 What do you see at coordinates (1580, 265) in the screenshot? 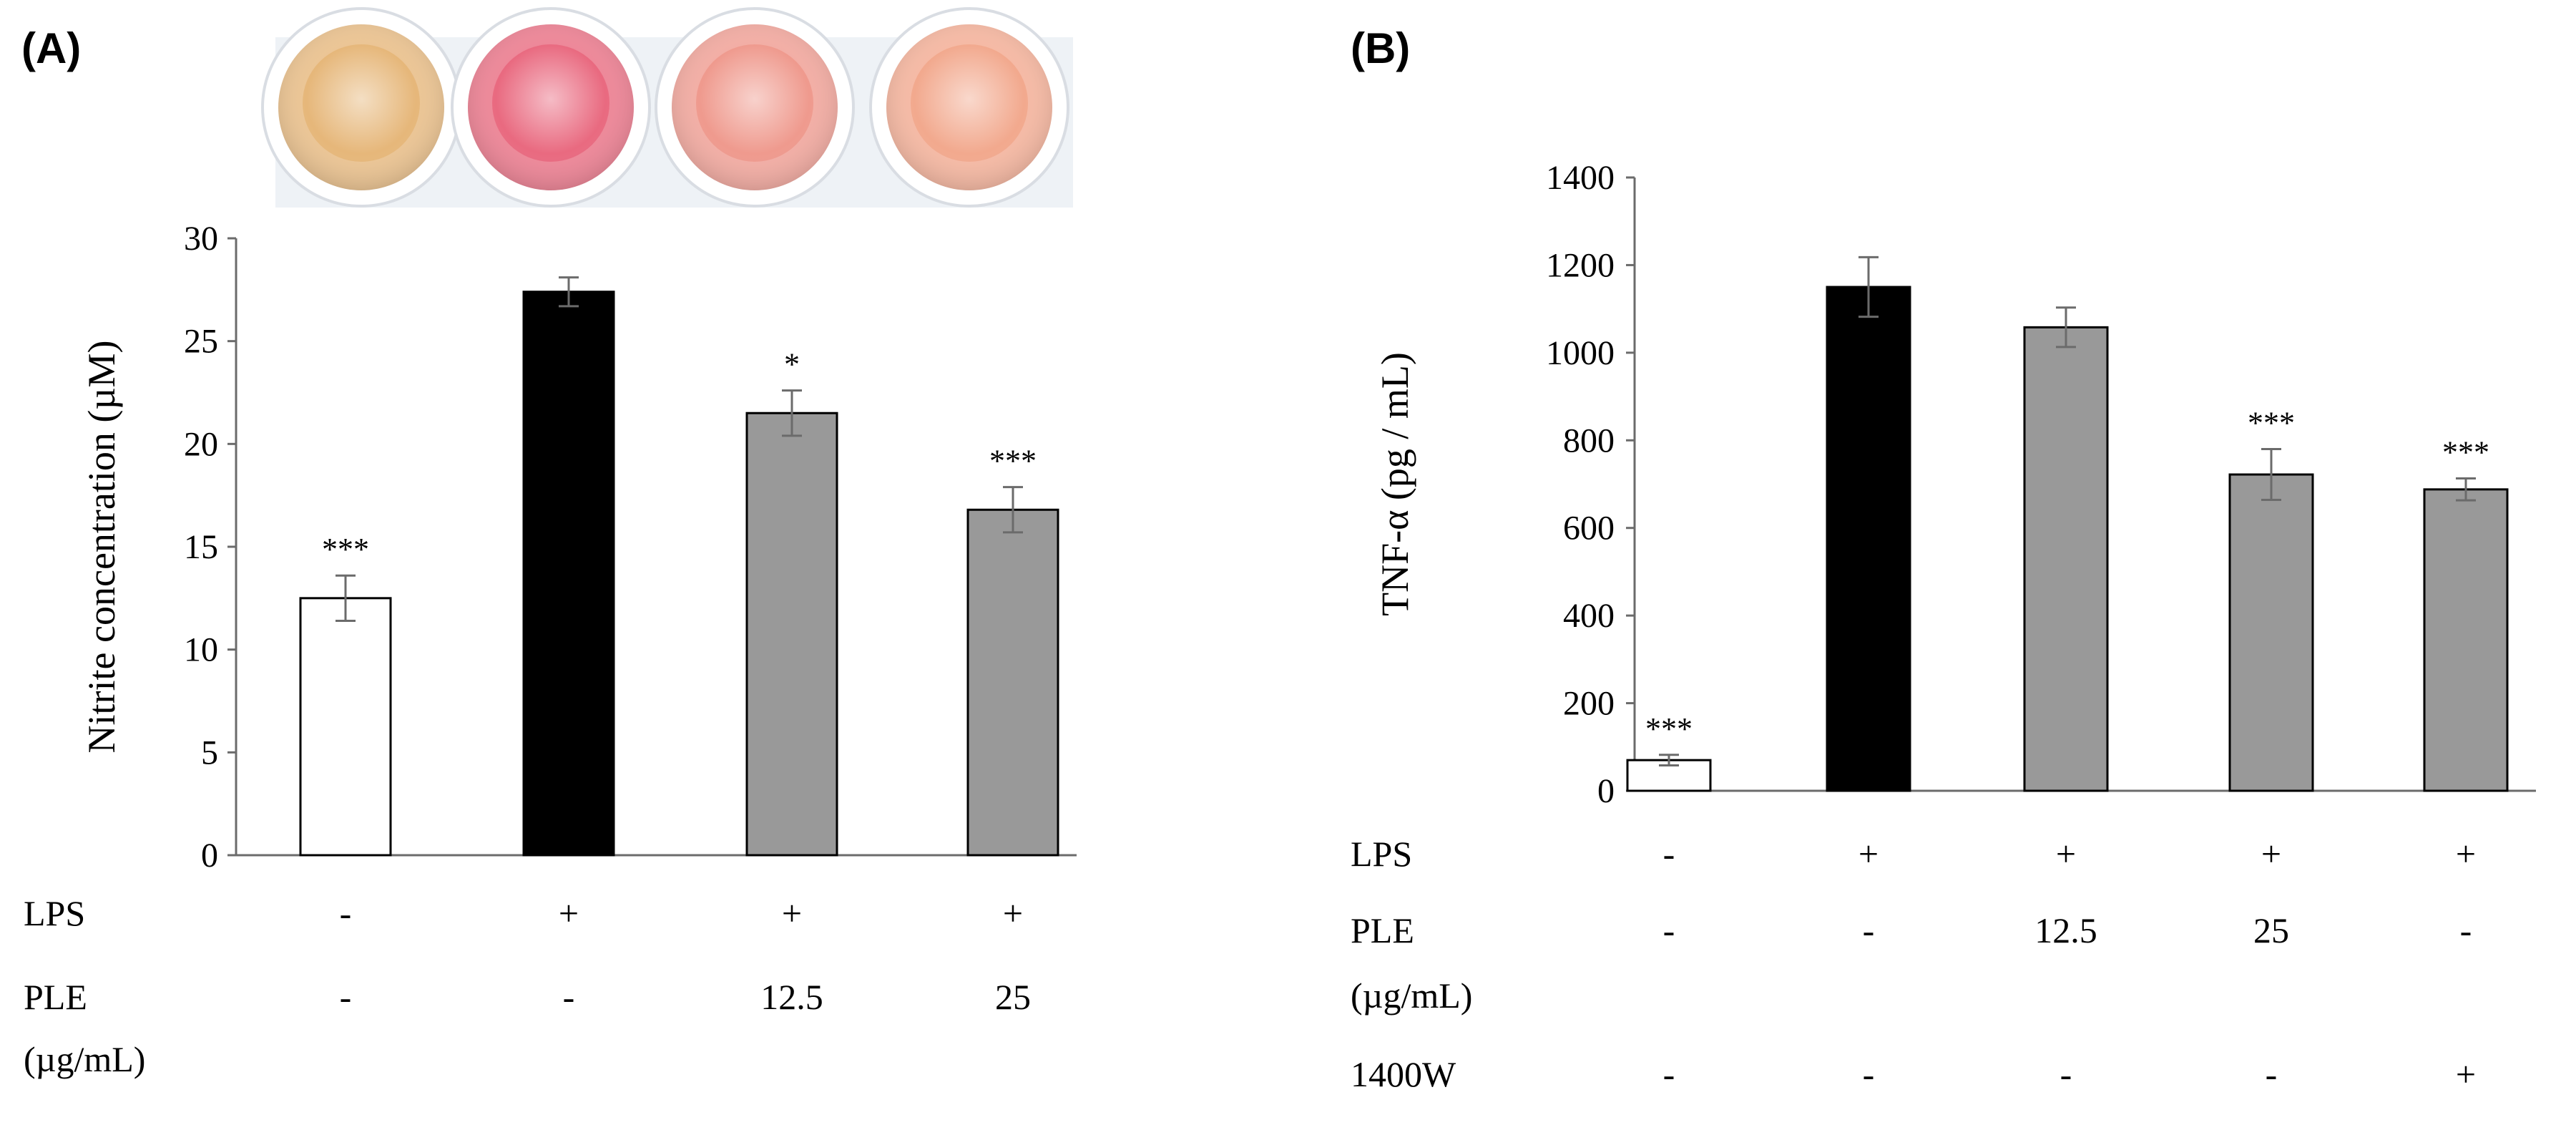
I see `y-tick-label: 1200` at bounding box center [1580, 265].